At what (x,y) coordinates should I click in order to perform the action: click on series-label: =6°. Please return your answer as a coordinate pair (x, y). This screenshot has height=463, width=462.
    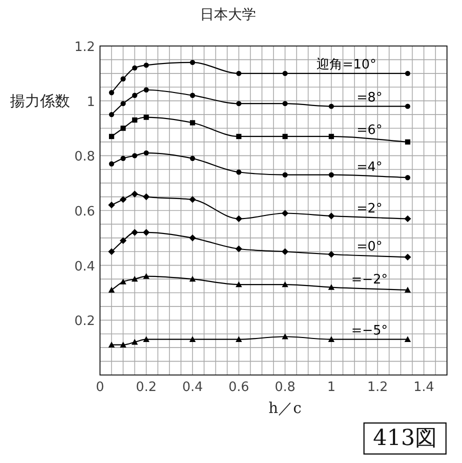
    Looking at the image, I should click on (369, 130).